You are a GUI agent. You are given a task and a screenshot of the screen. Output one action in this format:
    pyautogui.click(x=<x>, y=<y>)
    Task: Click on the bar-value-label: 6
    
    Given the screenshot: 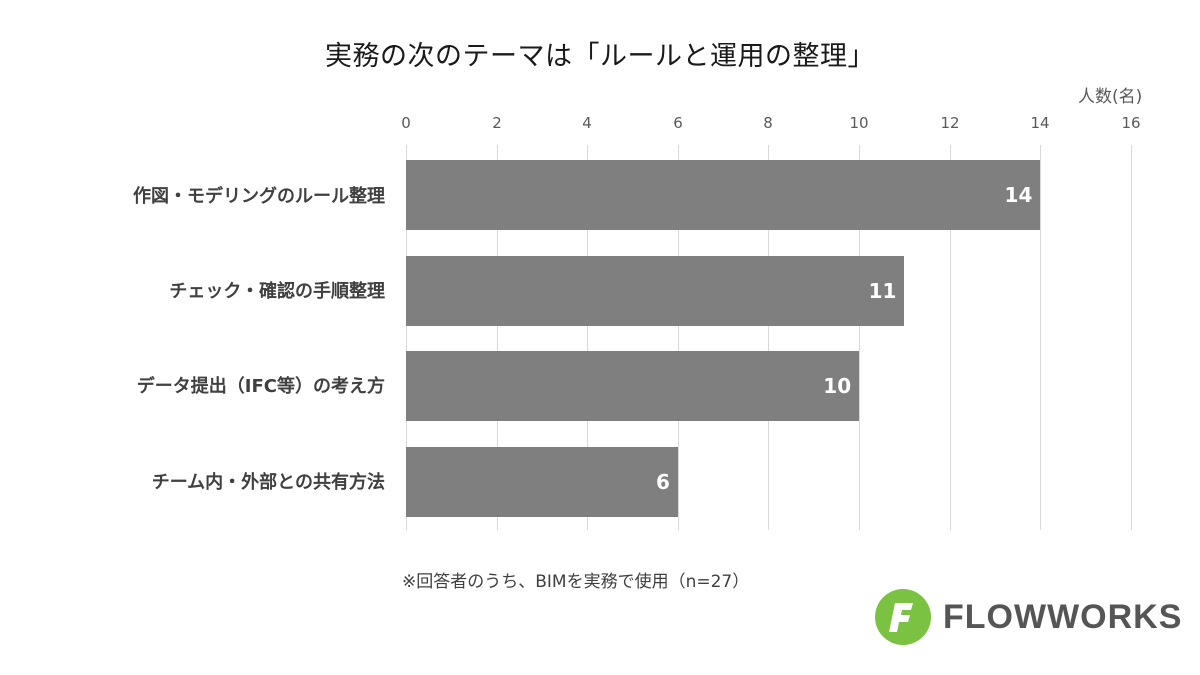 What is the action you would take?
    pyautogui.click(x=662, y=482)
    